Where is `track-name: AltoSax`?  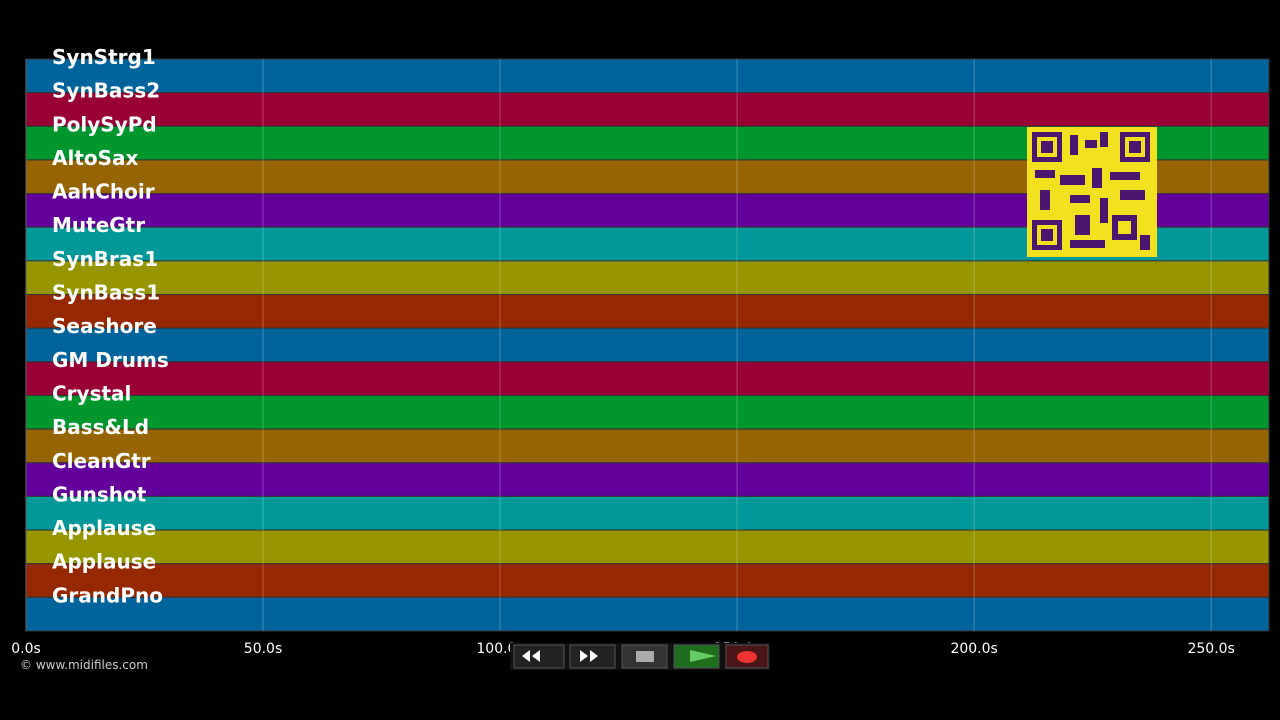
track-name: AltoSax is located at coordinates (95, 158).